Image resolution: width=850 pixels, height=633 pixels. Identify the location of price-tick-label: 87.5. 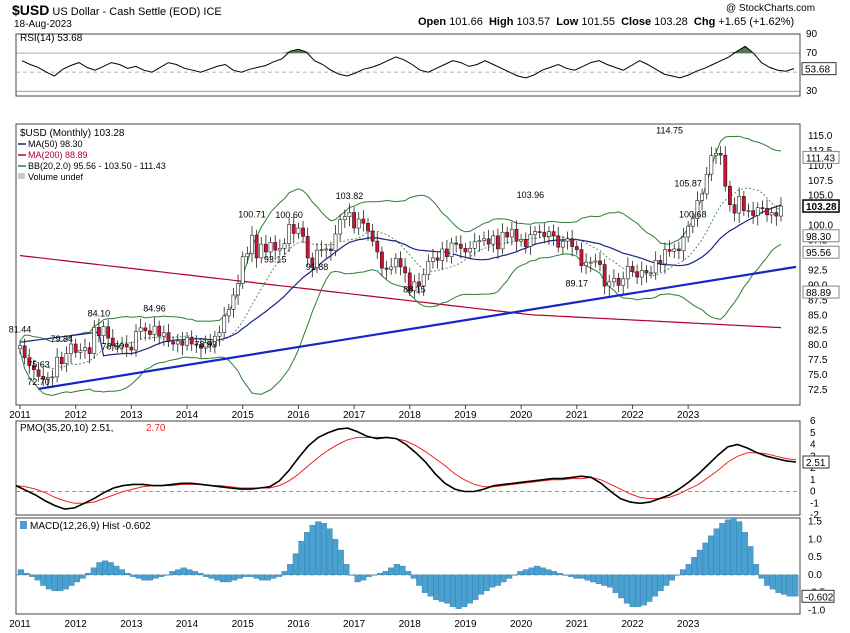
(818, 300).